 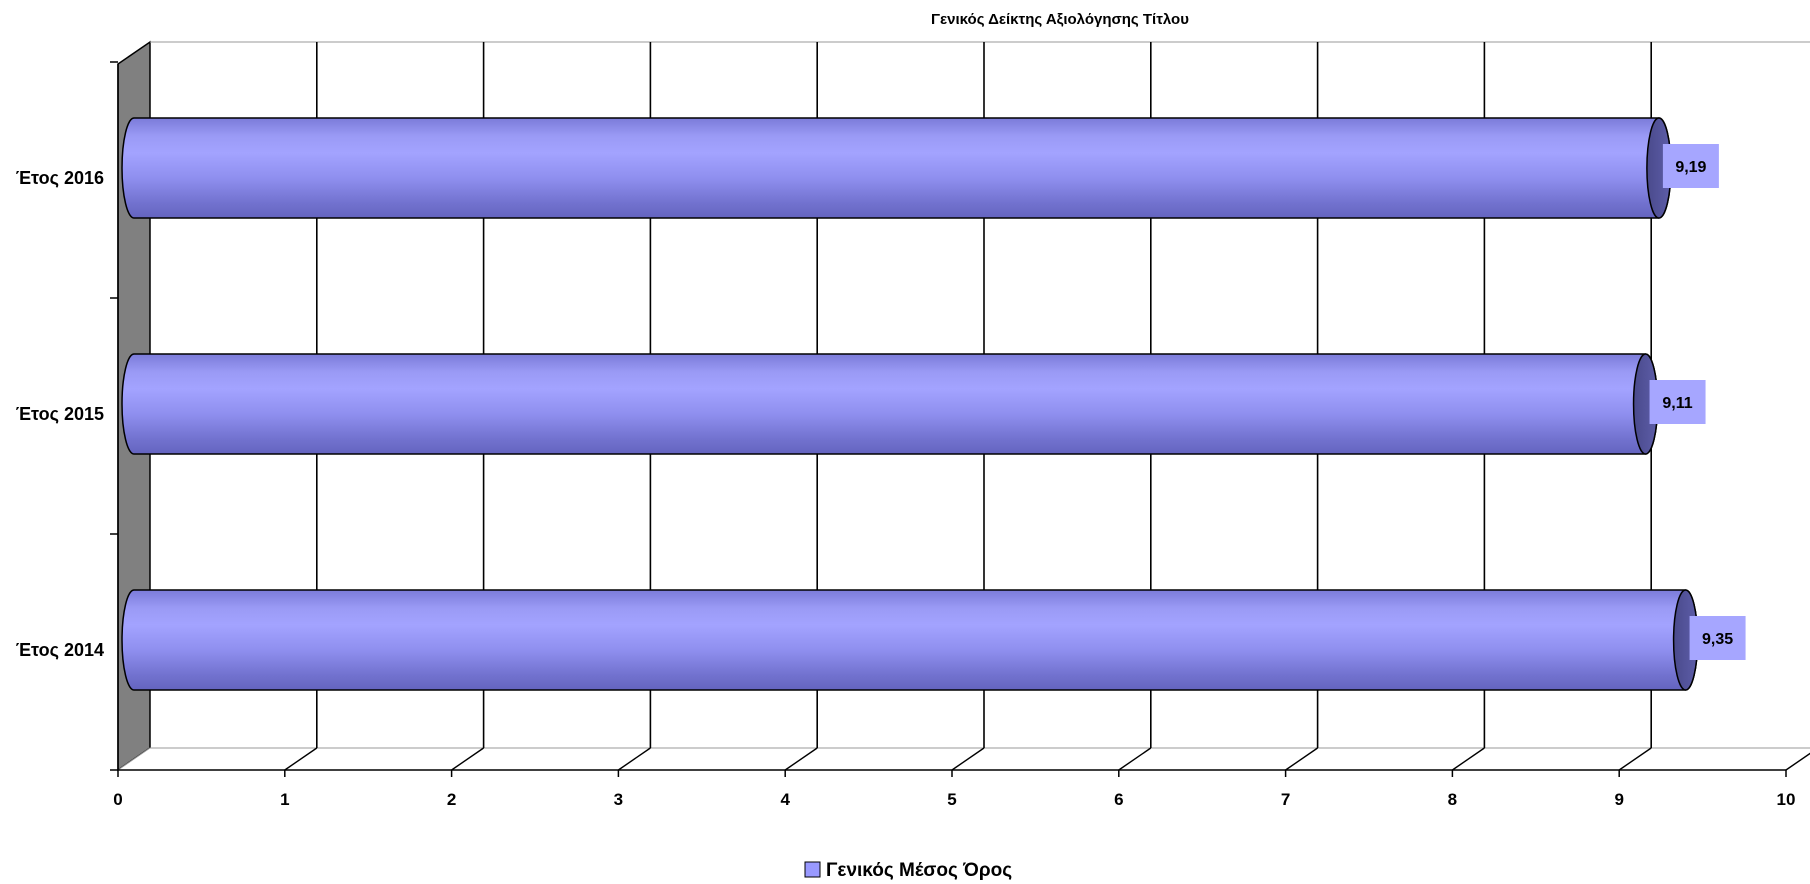 What do you see at coordinates (618, 799) in the screenshot?
I see `x-tick-label: 3` at bounding box center [618, 799].